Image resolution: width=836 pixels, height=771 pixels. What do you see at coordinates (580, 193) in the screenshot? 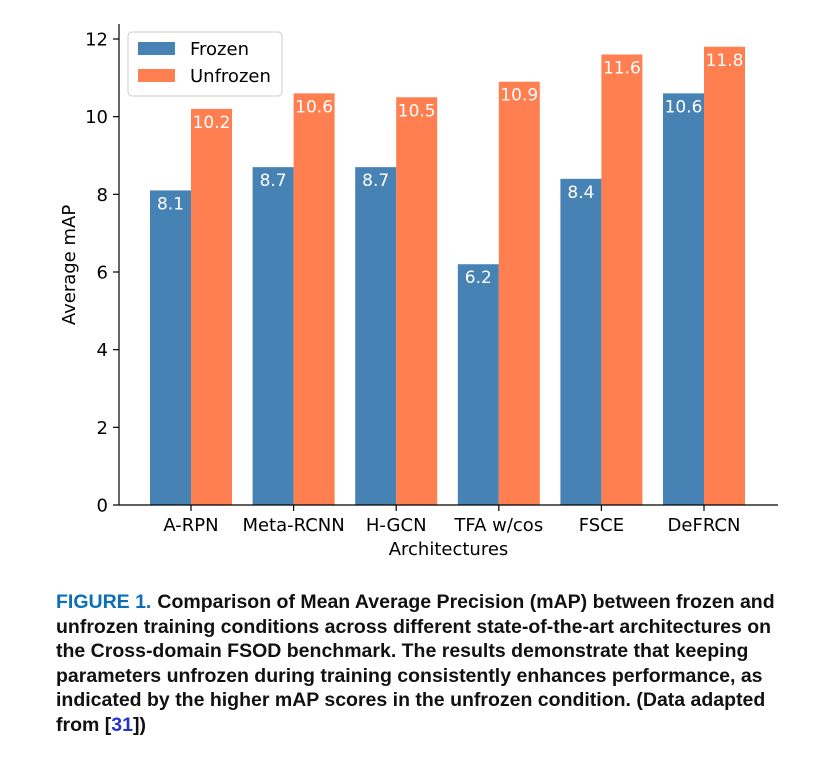
I see `data-label: 8.4` at bounding box center [580, 193].